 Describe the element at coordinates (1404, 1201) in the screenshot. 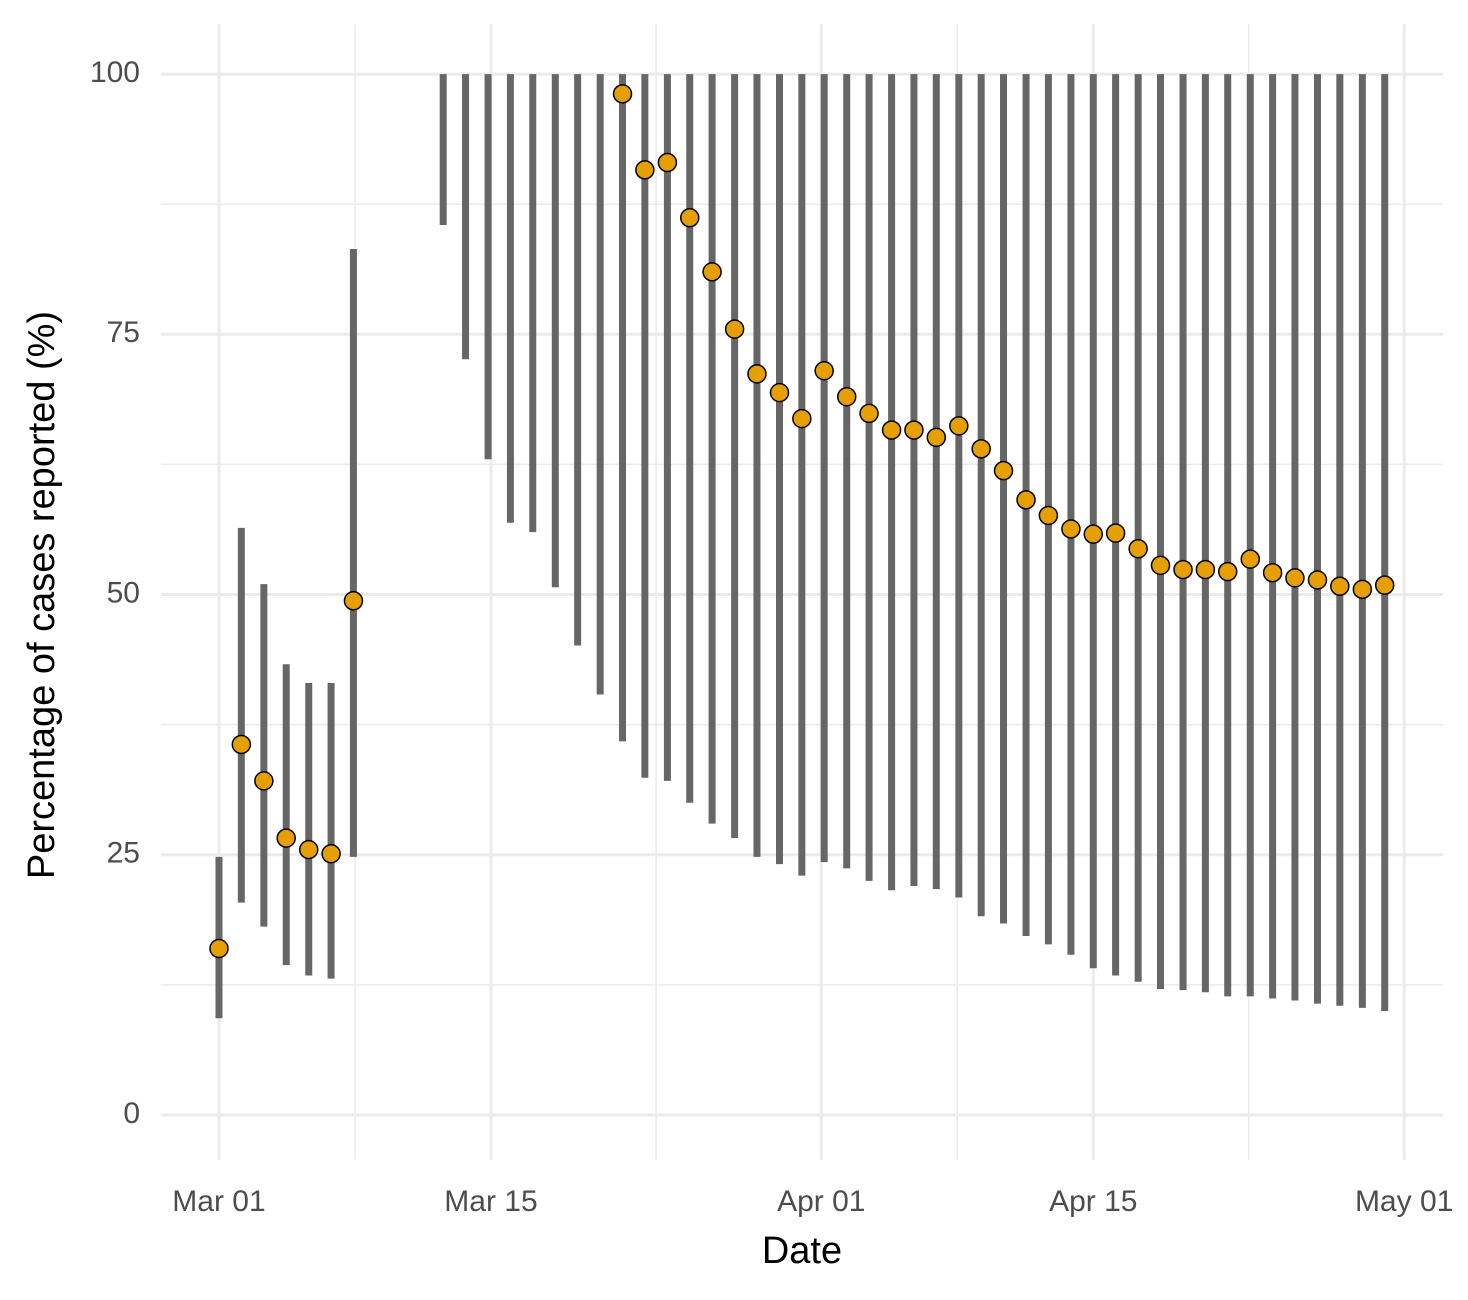

I see `x-tick-label: May 01` at that location.